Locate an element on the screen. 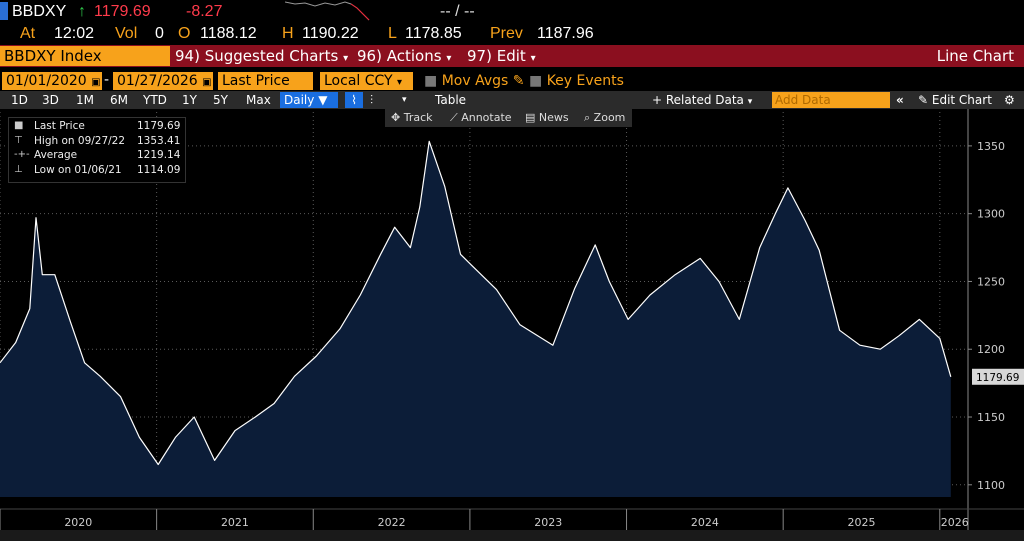 This screenshot has height=541, width=1024. last-value-label: 1179.69 is located at coordinates (997, 378).